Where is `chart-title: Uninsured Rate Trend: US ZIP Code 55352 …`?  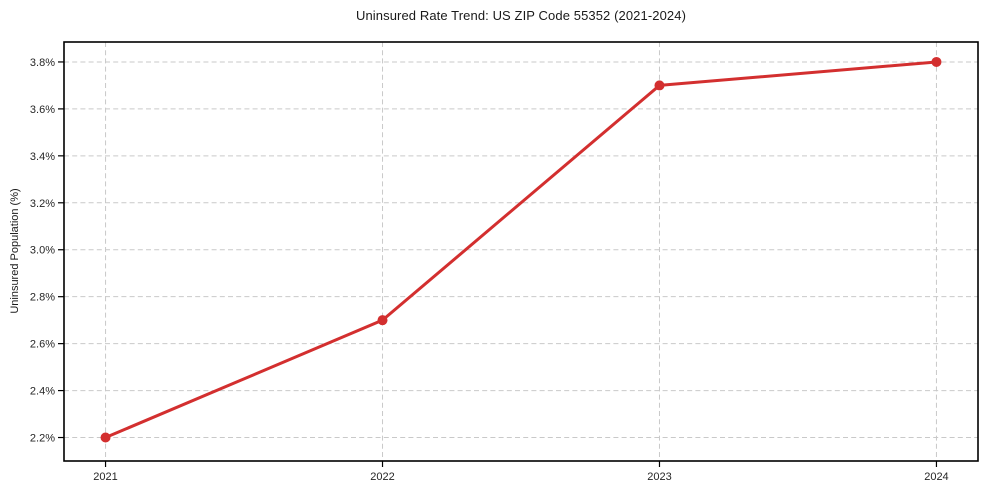
chart-title: Uninsured Rate Trend: US ZIP Code 55352 … is located at coordinates (521, 15).